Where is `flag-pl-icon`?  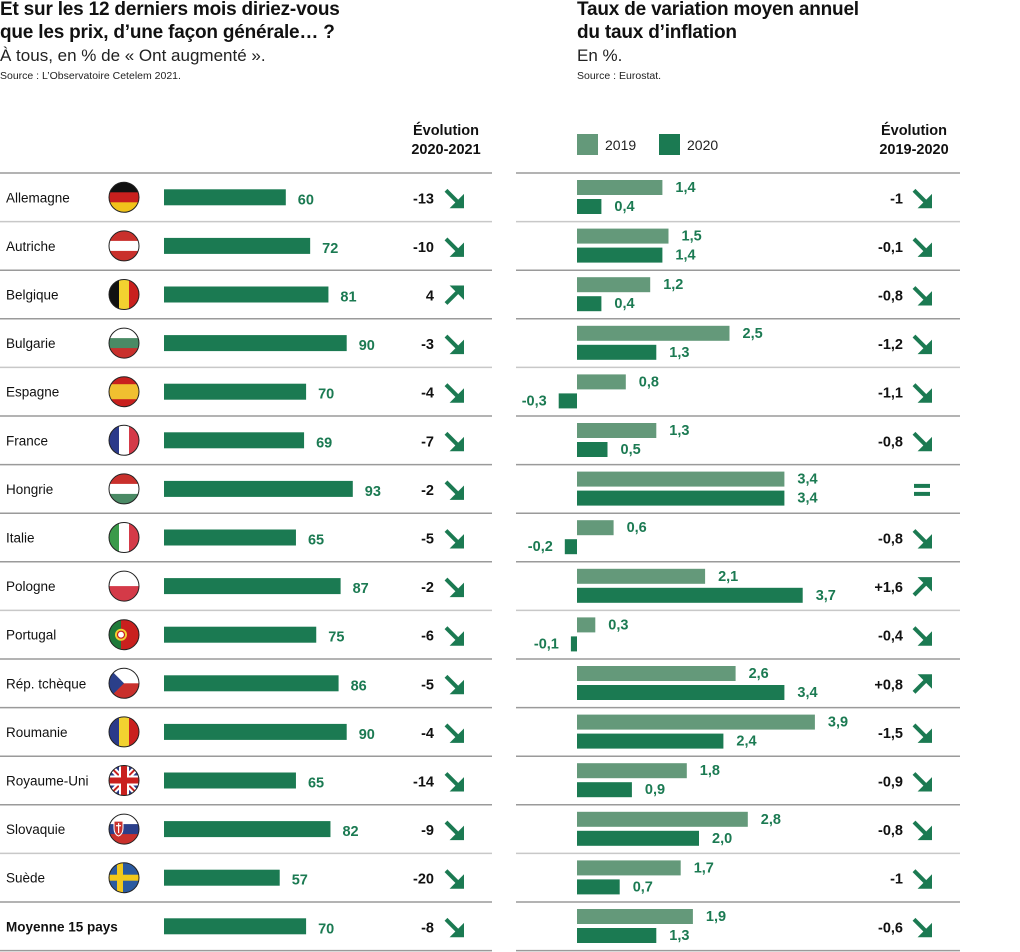
flag-pl-icon is located at coordinates (124, 586).